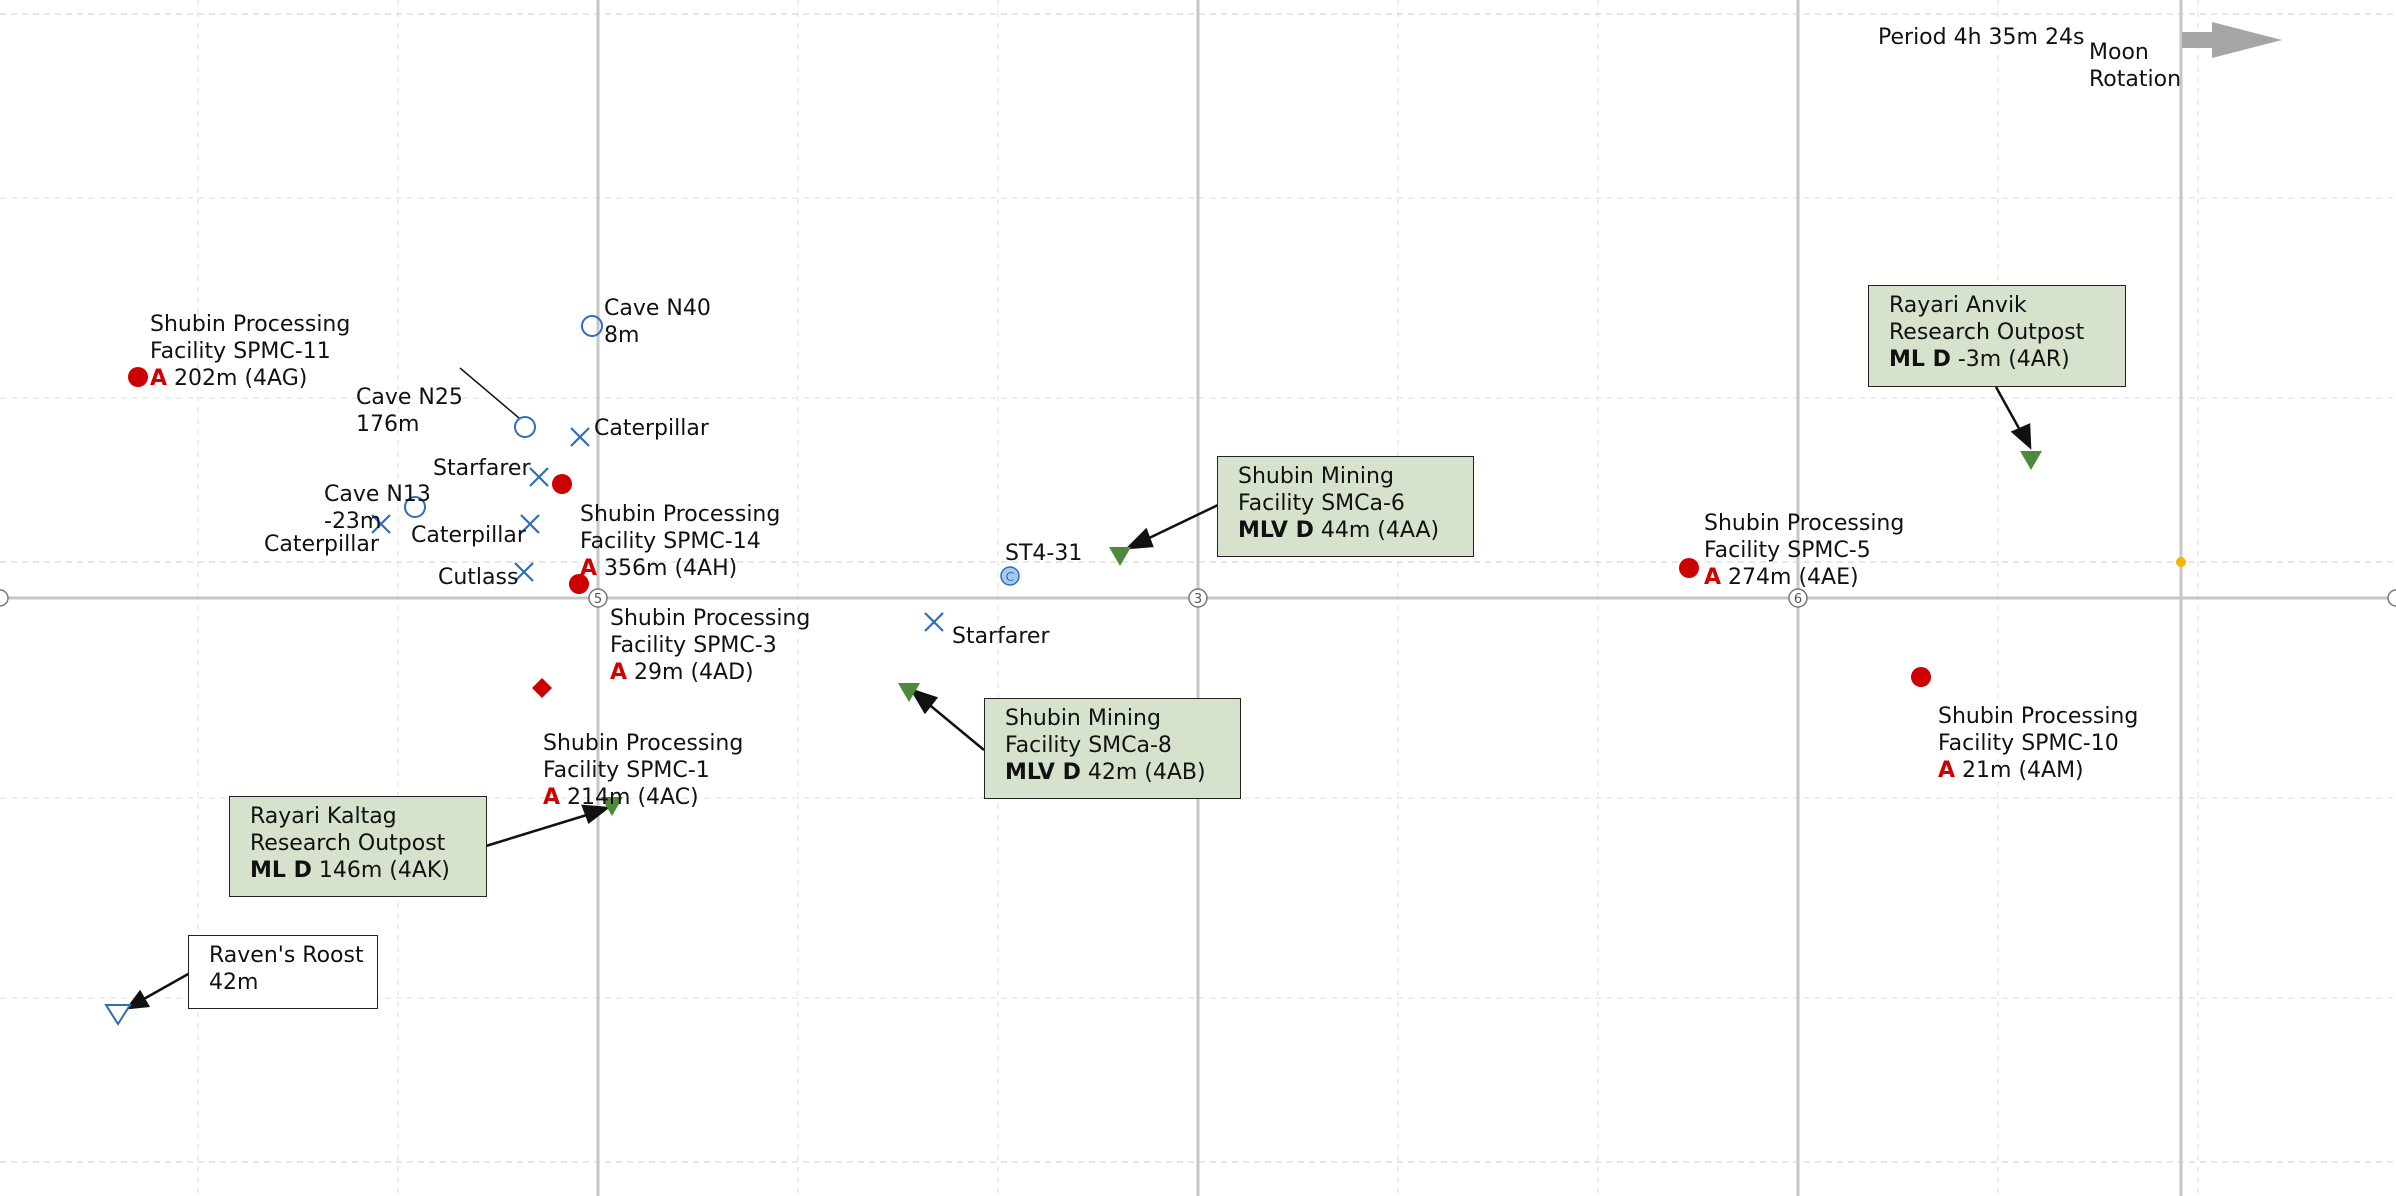 The height and width of the screenshot is (1196, 2396). I want to click on svg-text: 5, so click(598, 599).